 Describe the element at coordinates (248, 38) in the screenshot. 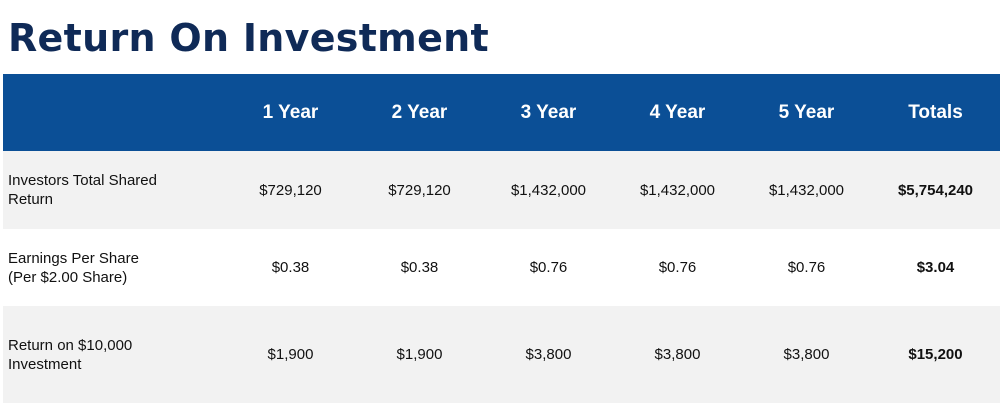

I see `page-title: Return On Investment` at that location.